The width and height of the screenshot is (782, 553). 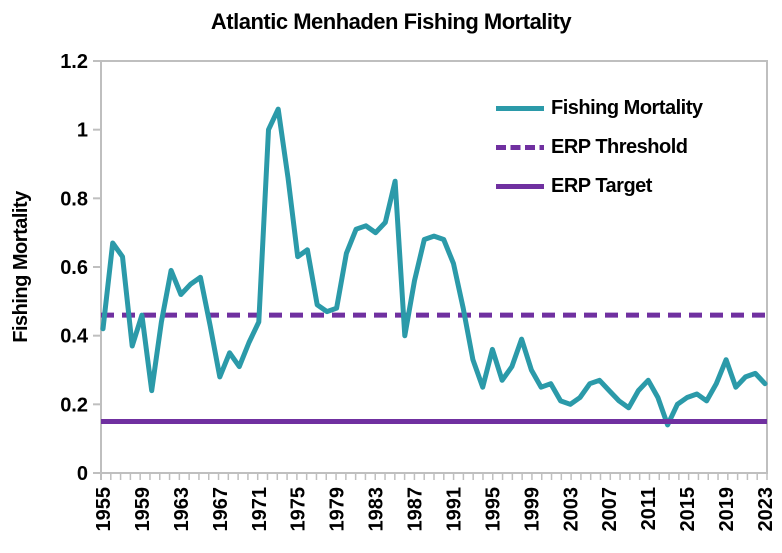 What do you see at coordinates (221, 509) in the screenshot?
I see `x-axis-tick-label: 1967` at bounding box center [221, 509].